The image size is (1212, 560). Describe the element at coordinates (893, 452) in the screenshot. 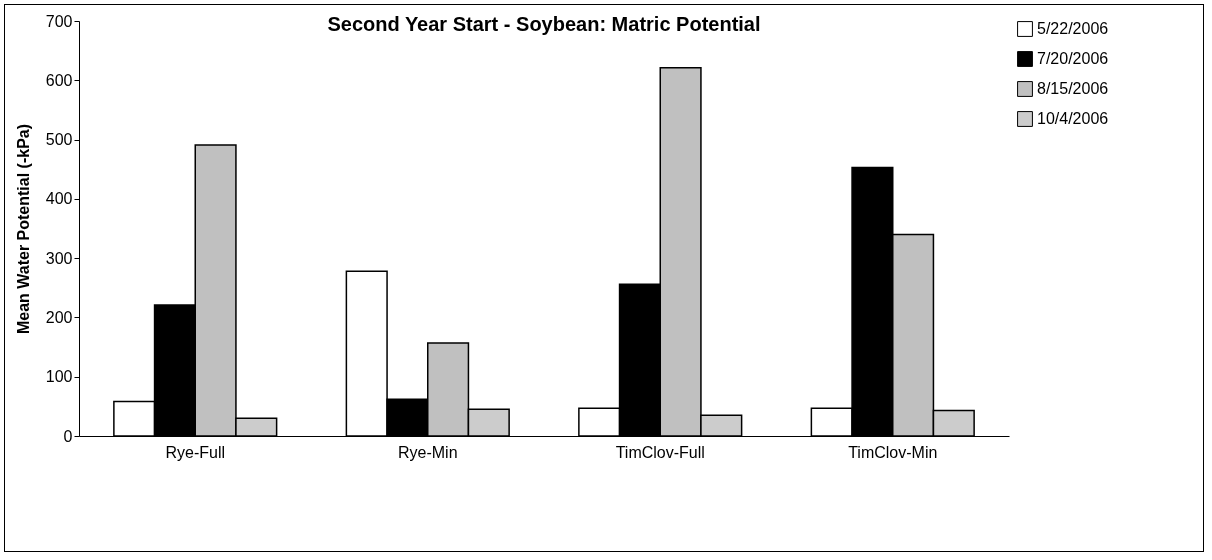

I see `x-tick-label: TimClov-Min` at that location.